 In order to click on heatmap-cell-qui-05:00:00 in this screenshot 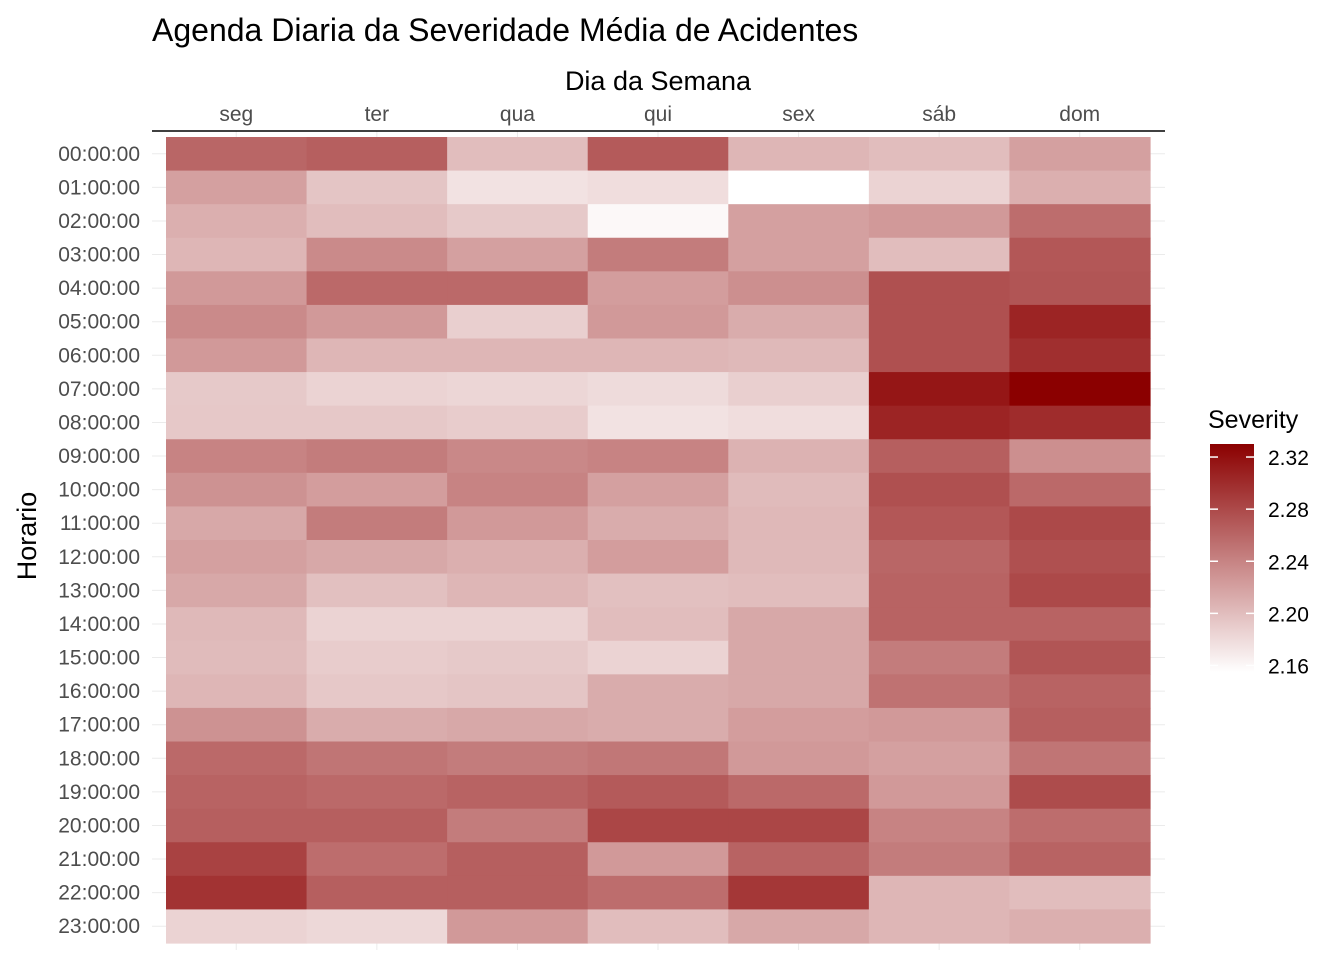, I will do `click(658, 322)`.